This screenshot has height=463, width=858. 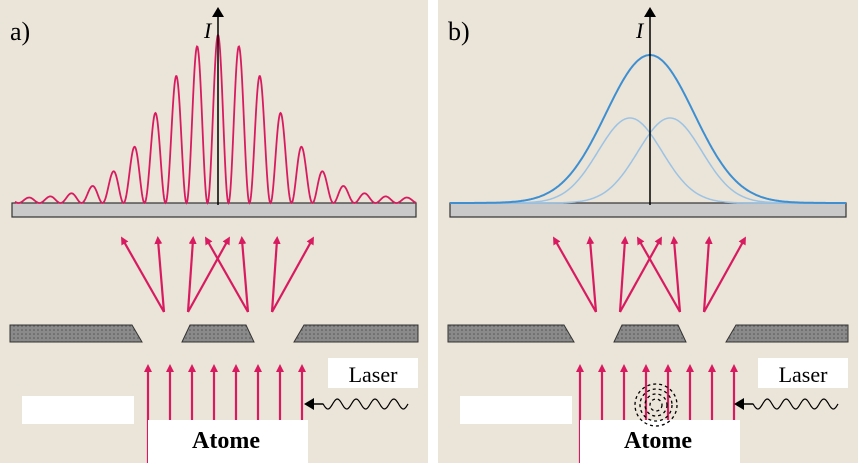 I want to click on sum-curve, so click(x=648, y=129).